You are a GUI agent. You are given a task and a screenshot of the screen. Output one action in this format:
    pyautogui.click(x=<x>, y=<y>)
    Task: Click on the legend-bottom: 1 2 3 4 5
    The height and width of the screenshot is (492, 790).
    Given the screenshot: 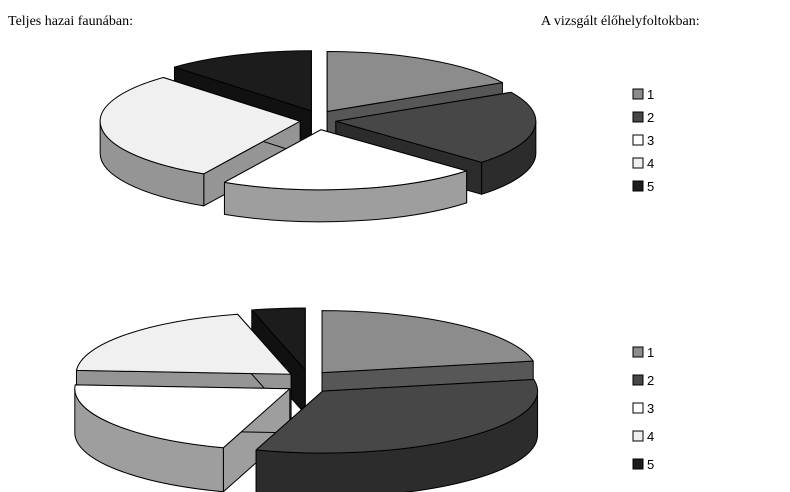 What is the action you would take?
    pyautogui.click(x=643, y=408)
    